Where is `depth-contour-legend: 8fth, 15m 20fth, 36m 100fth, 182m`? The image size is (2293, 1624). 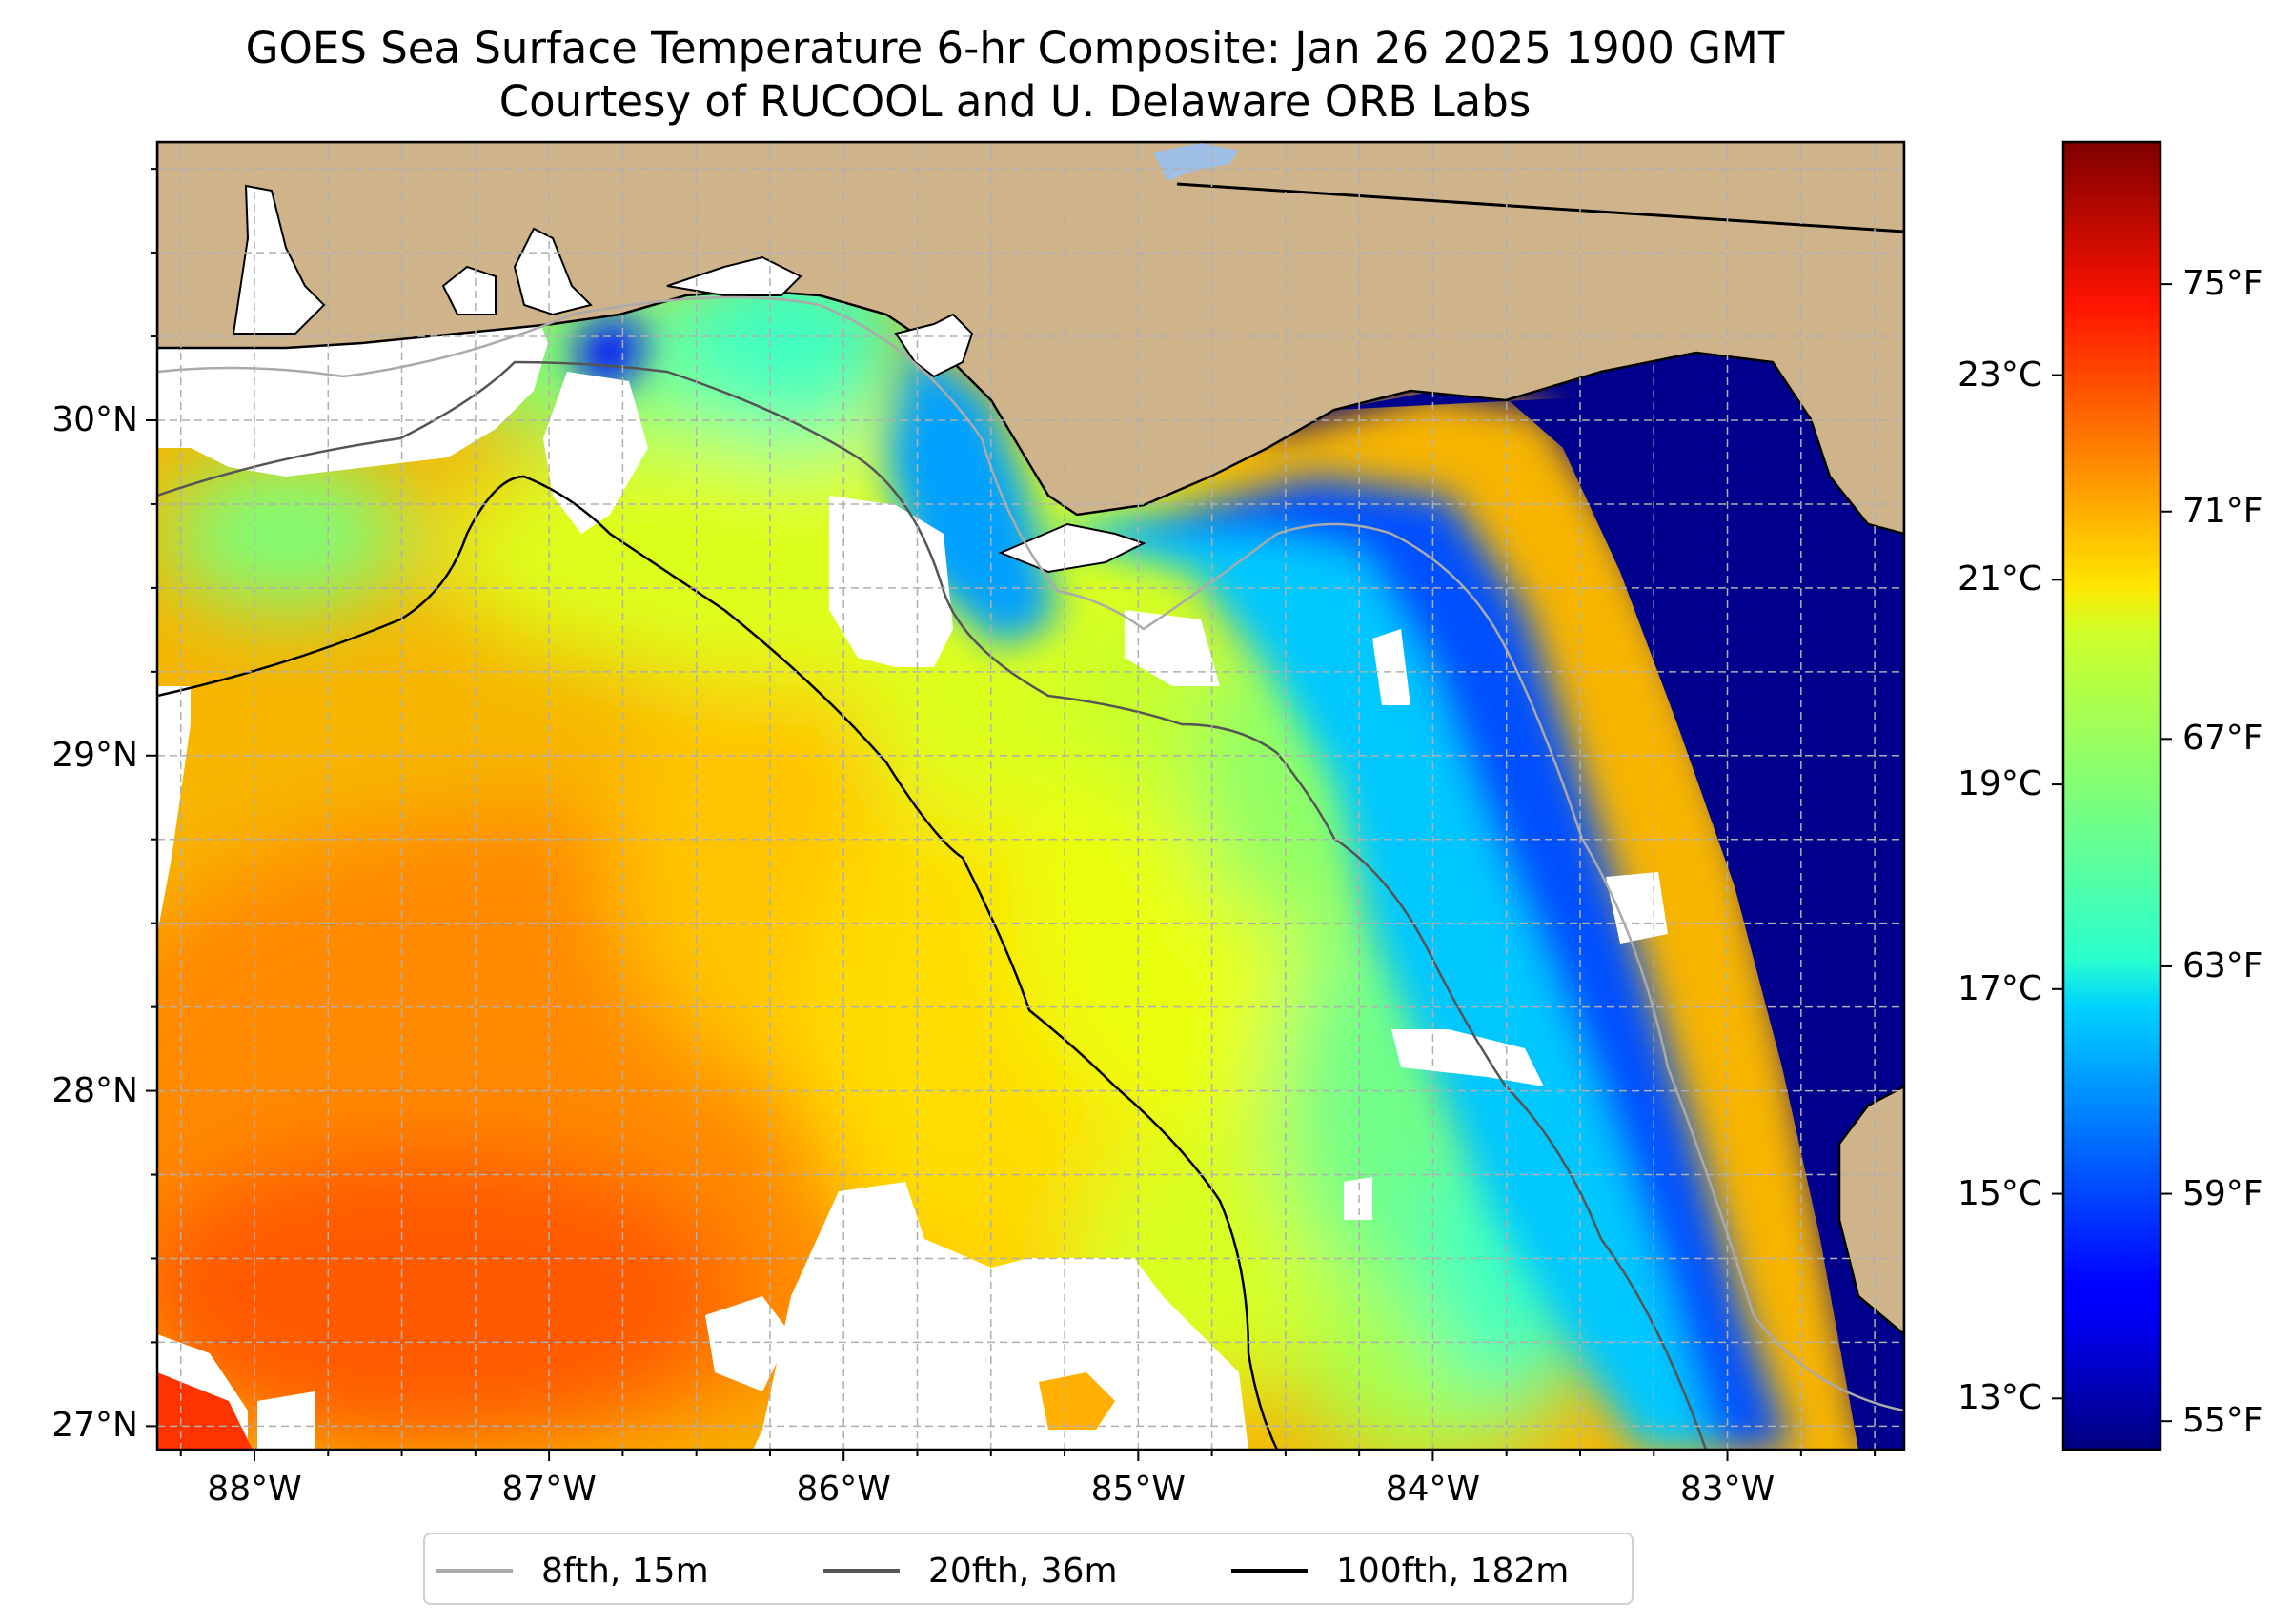 depth-contour-legend: 8fth, 15m 20fth, 36m 100fth, 182m is located at coordinates (1029, 1569).